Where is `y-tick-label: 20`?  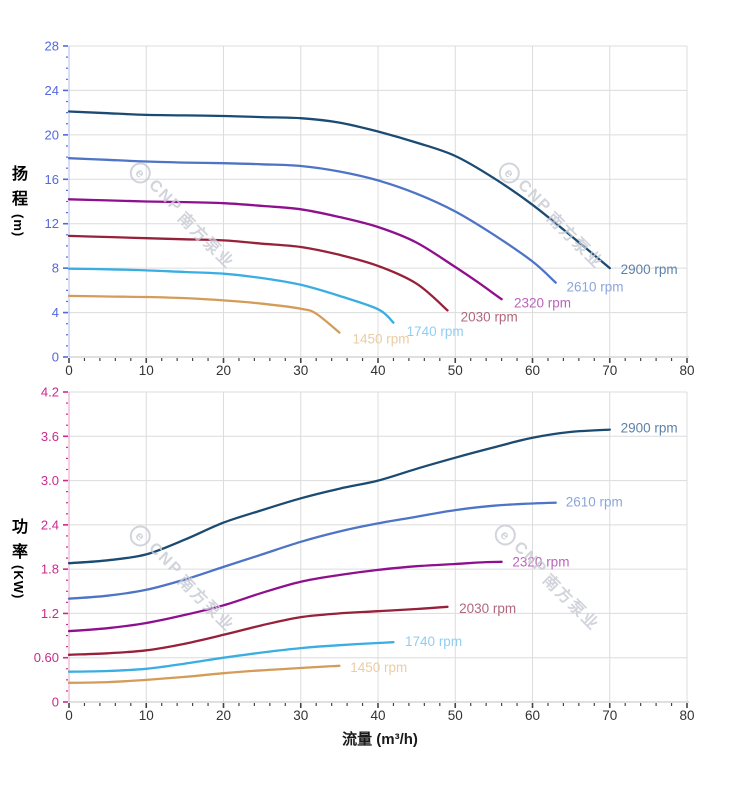 y-tick-label: 20 is located at coordinates (52, 134).